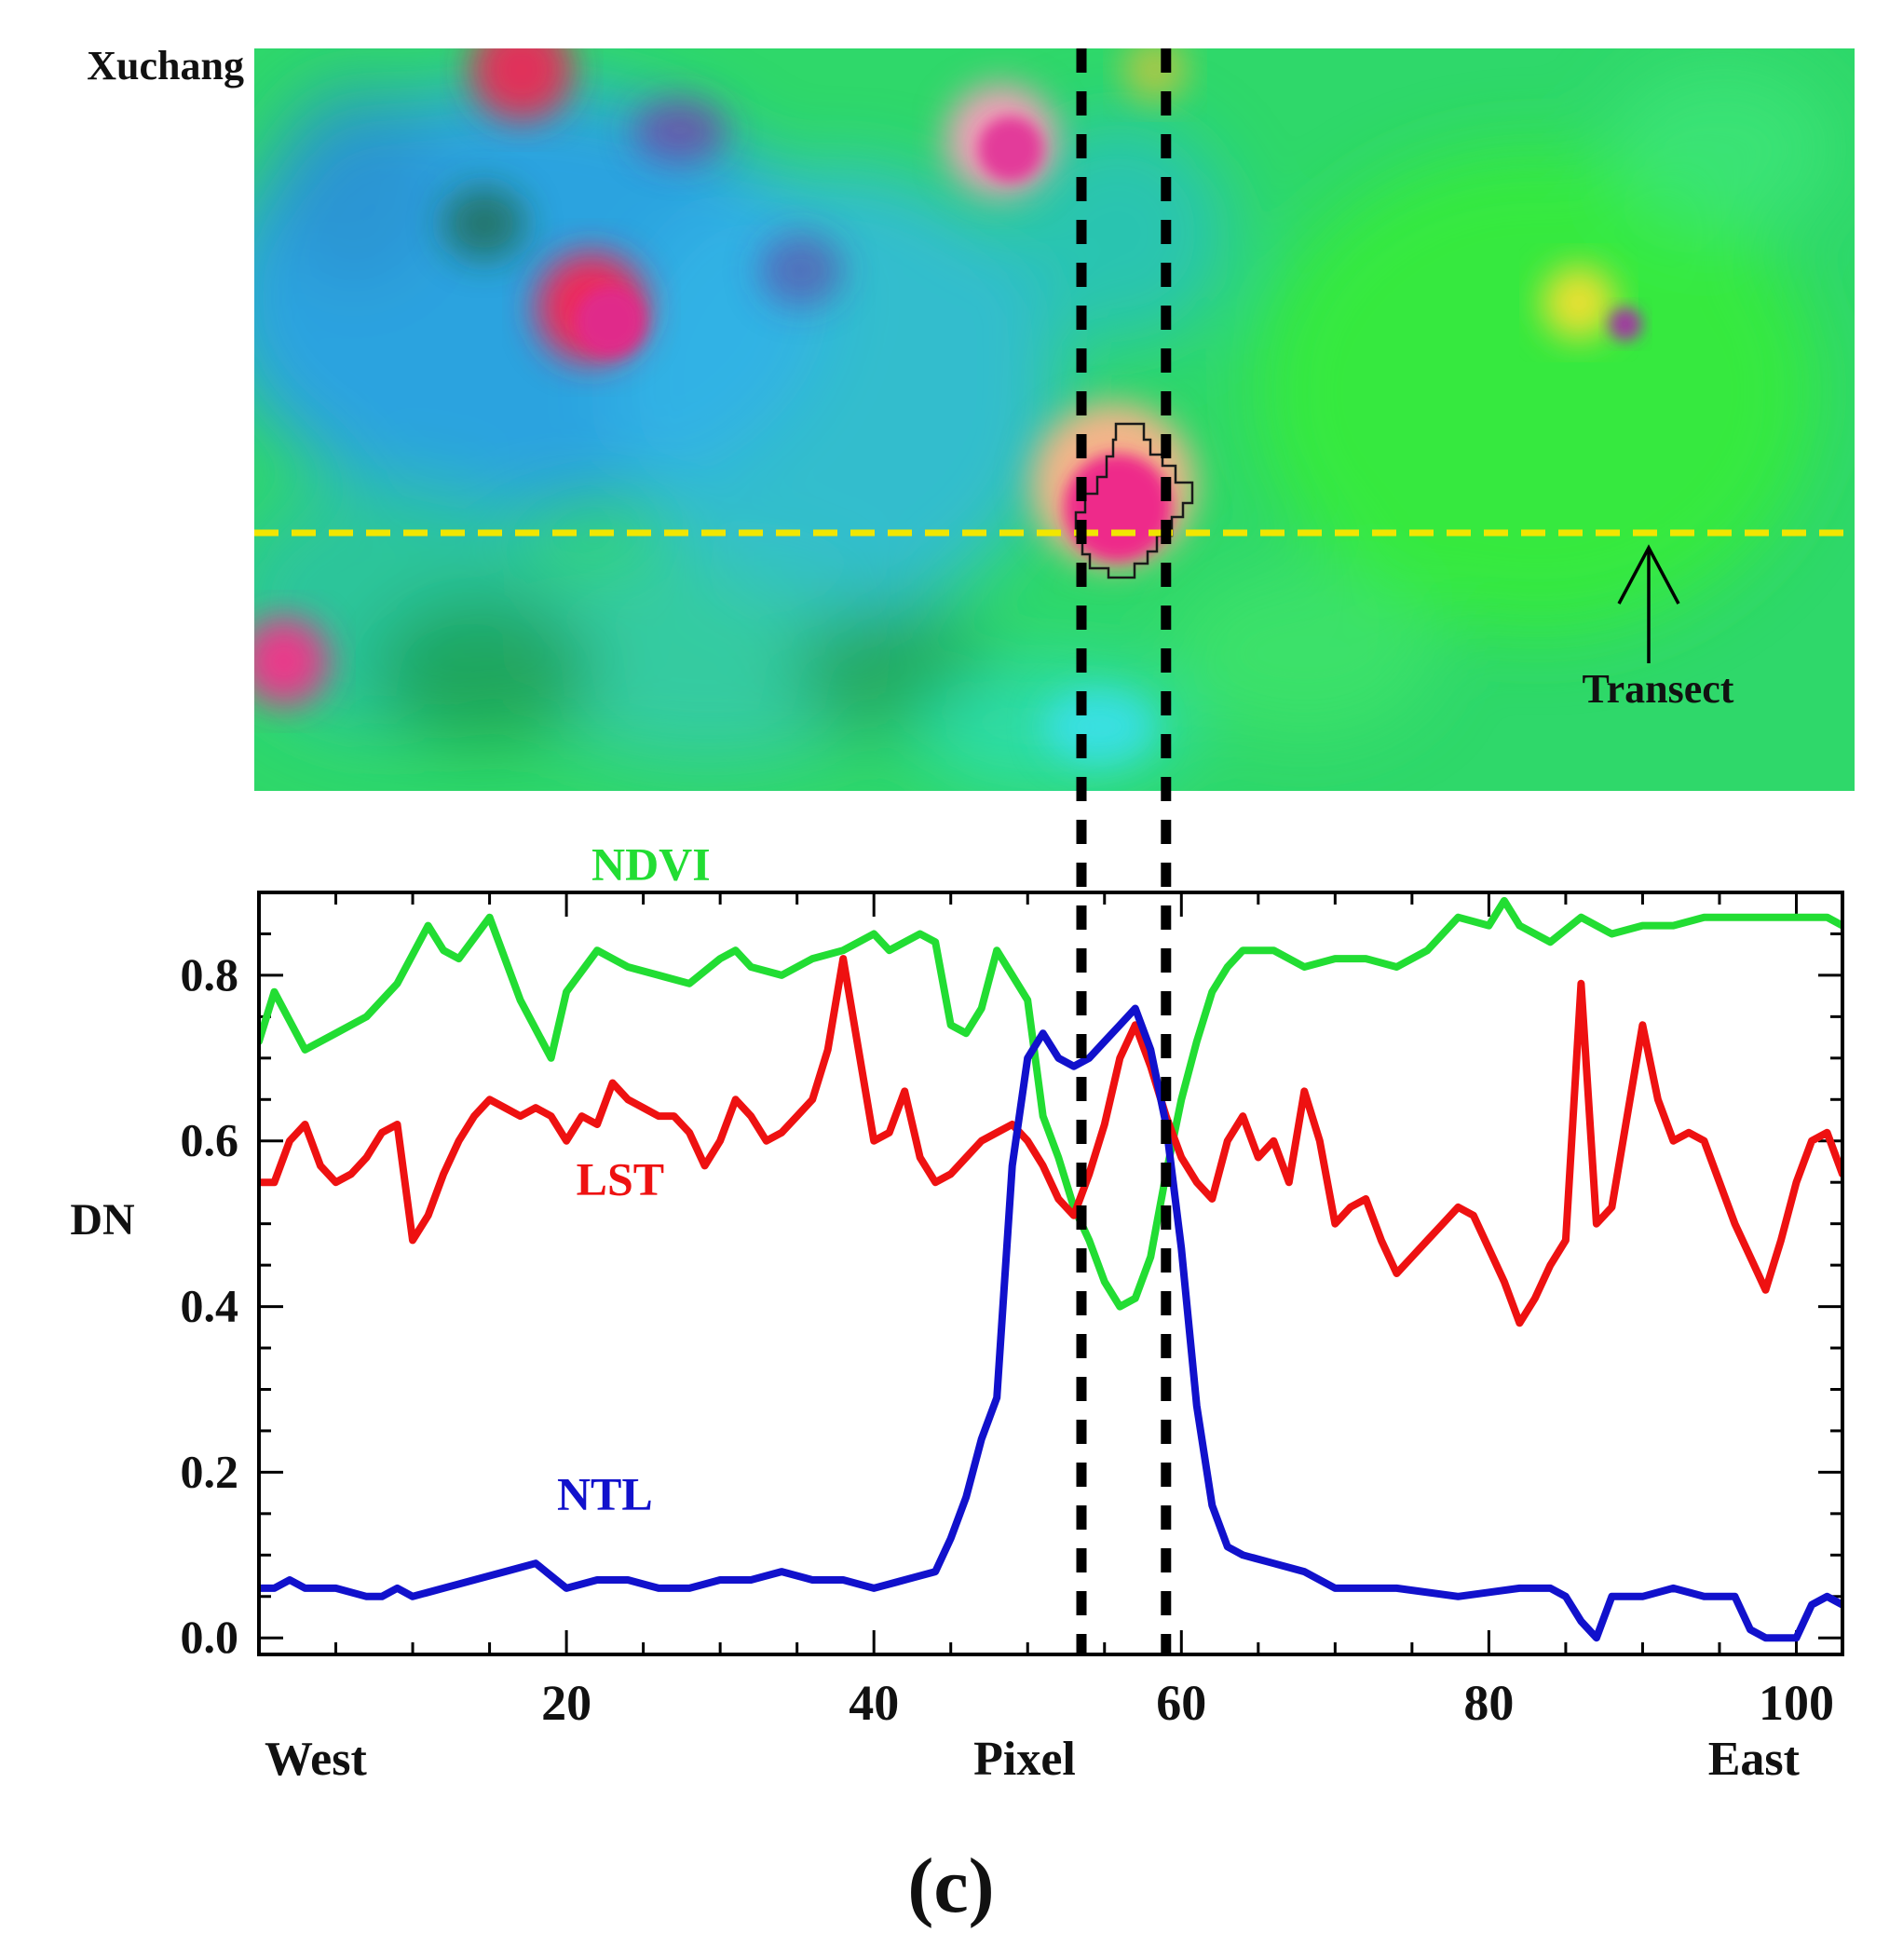 The image size is (1903, 1960). Describe the element at coordinates (874, 1703) in the screenshot. I see `x-tick-label: 40` at that location.